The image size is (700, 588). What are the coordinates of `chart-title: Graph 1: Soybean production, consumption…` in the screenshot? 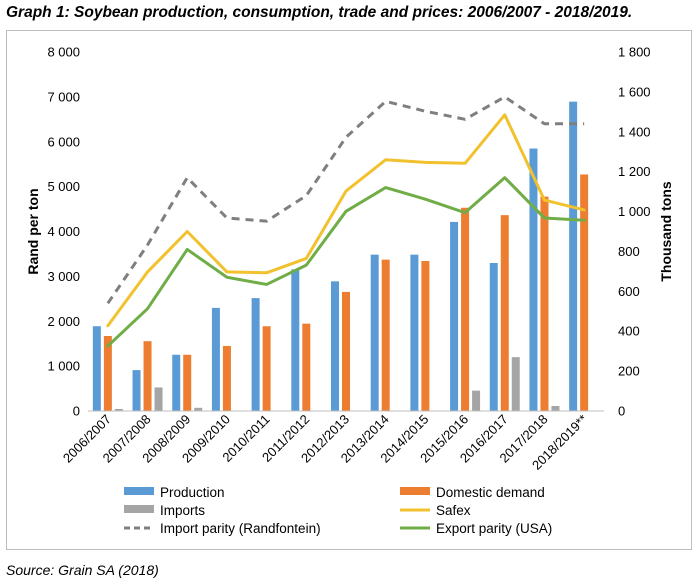 It's located at (319, 12).